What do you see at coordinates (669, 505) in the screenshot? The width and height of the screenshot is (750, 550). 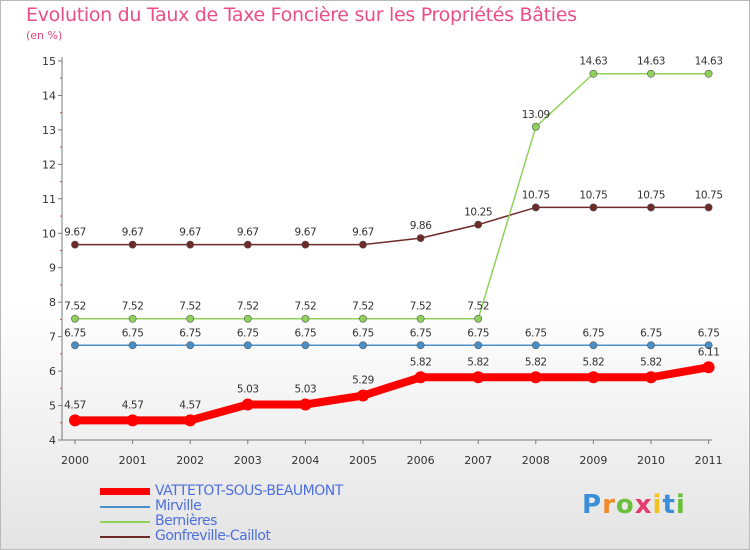 I see `logo-letter: t` at bounding box center [669, 505].